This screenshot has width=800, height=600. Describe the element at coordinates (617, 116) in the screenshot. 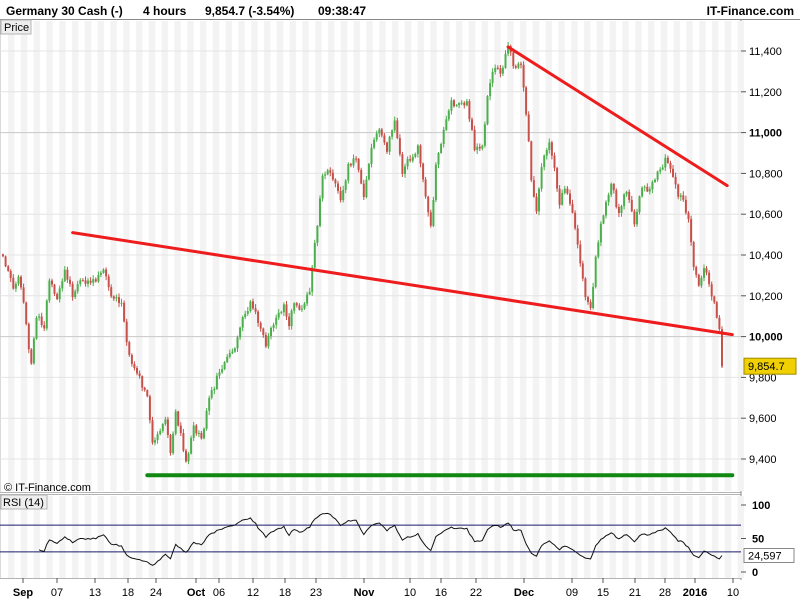

I see `trendline-upper-resistance` at that location.